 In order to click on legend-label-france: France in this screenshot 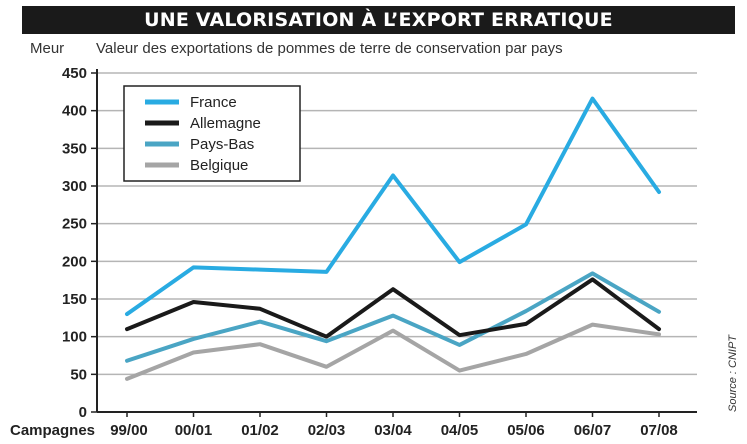, I will do `click(213, 102)`.